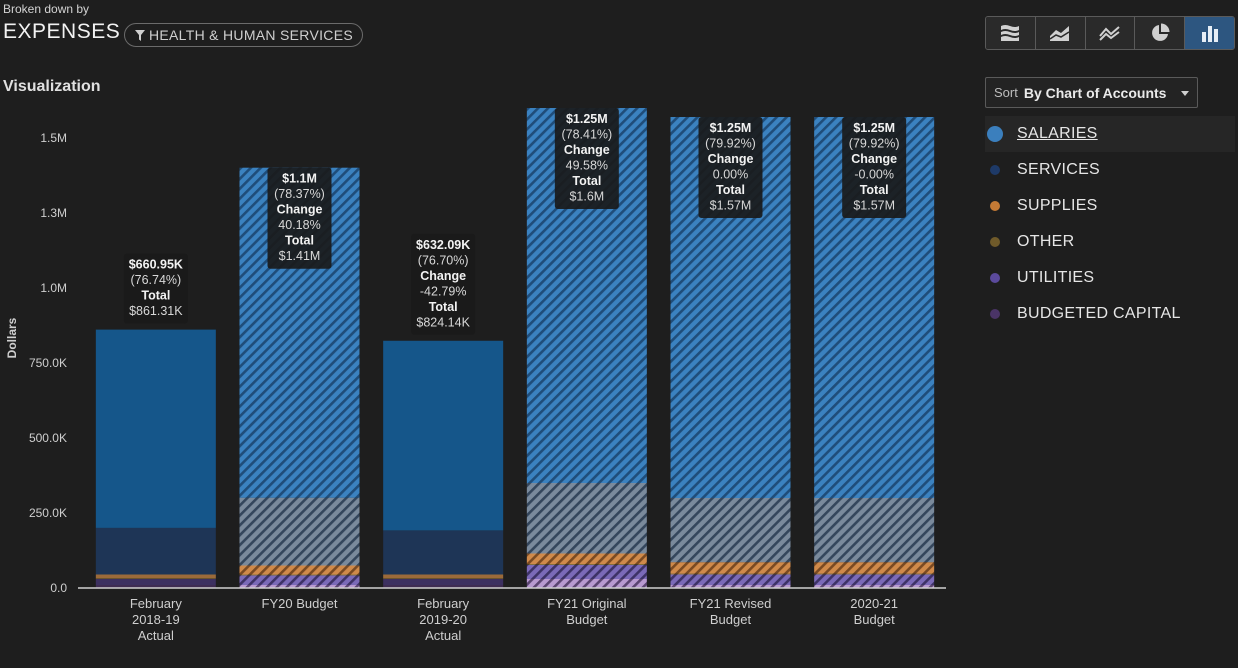 Image resolution: width=1238 pixels, height=668 pixels. Describe the element at coordinates (1209, 33) in the screenshot. I see `bar-view-button` at that location.